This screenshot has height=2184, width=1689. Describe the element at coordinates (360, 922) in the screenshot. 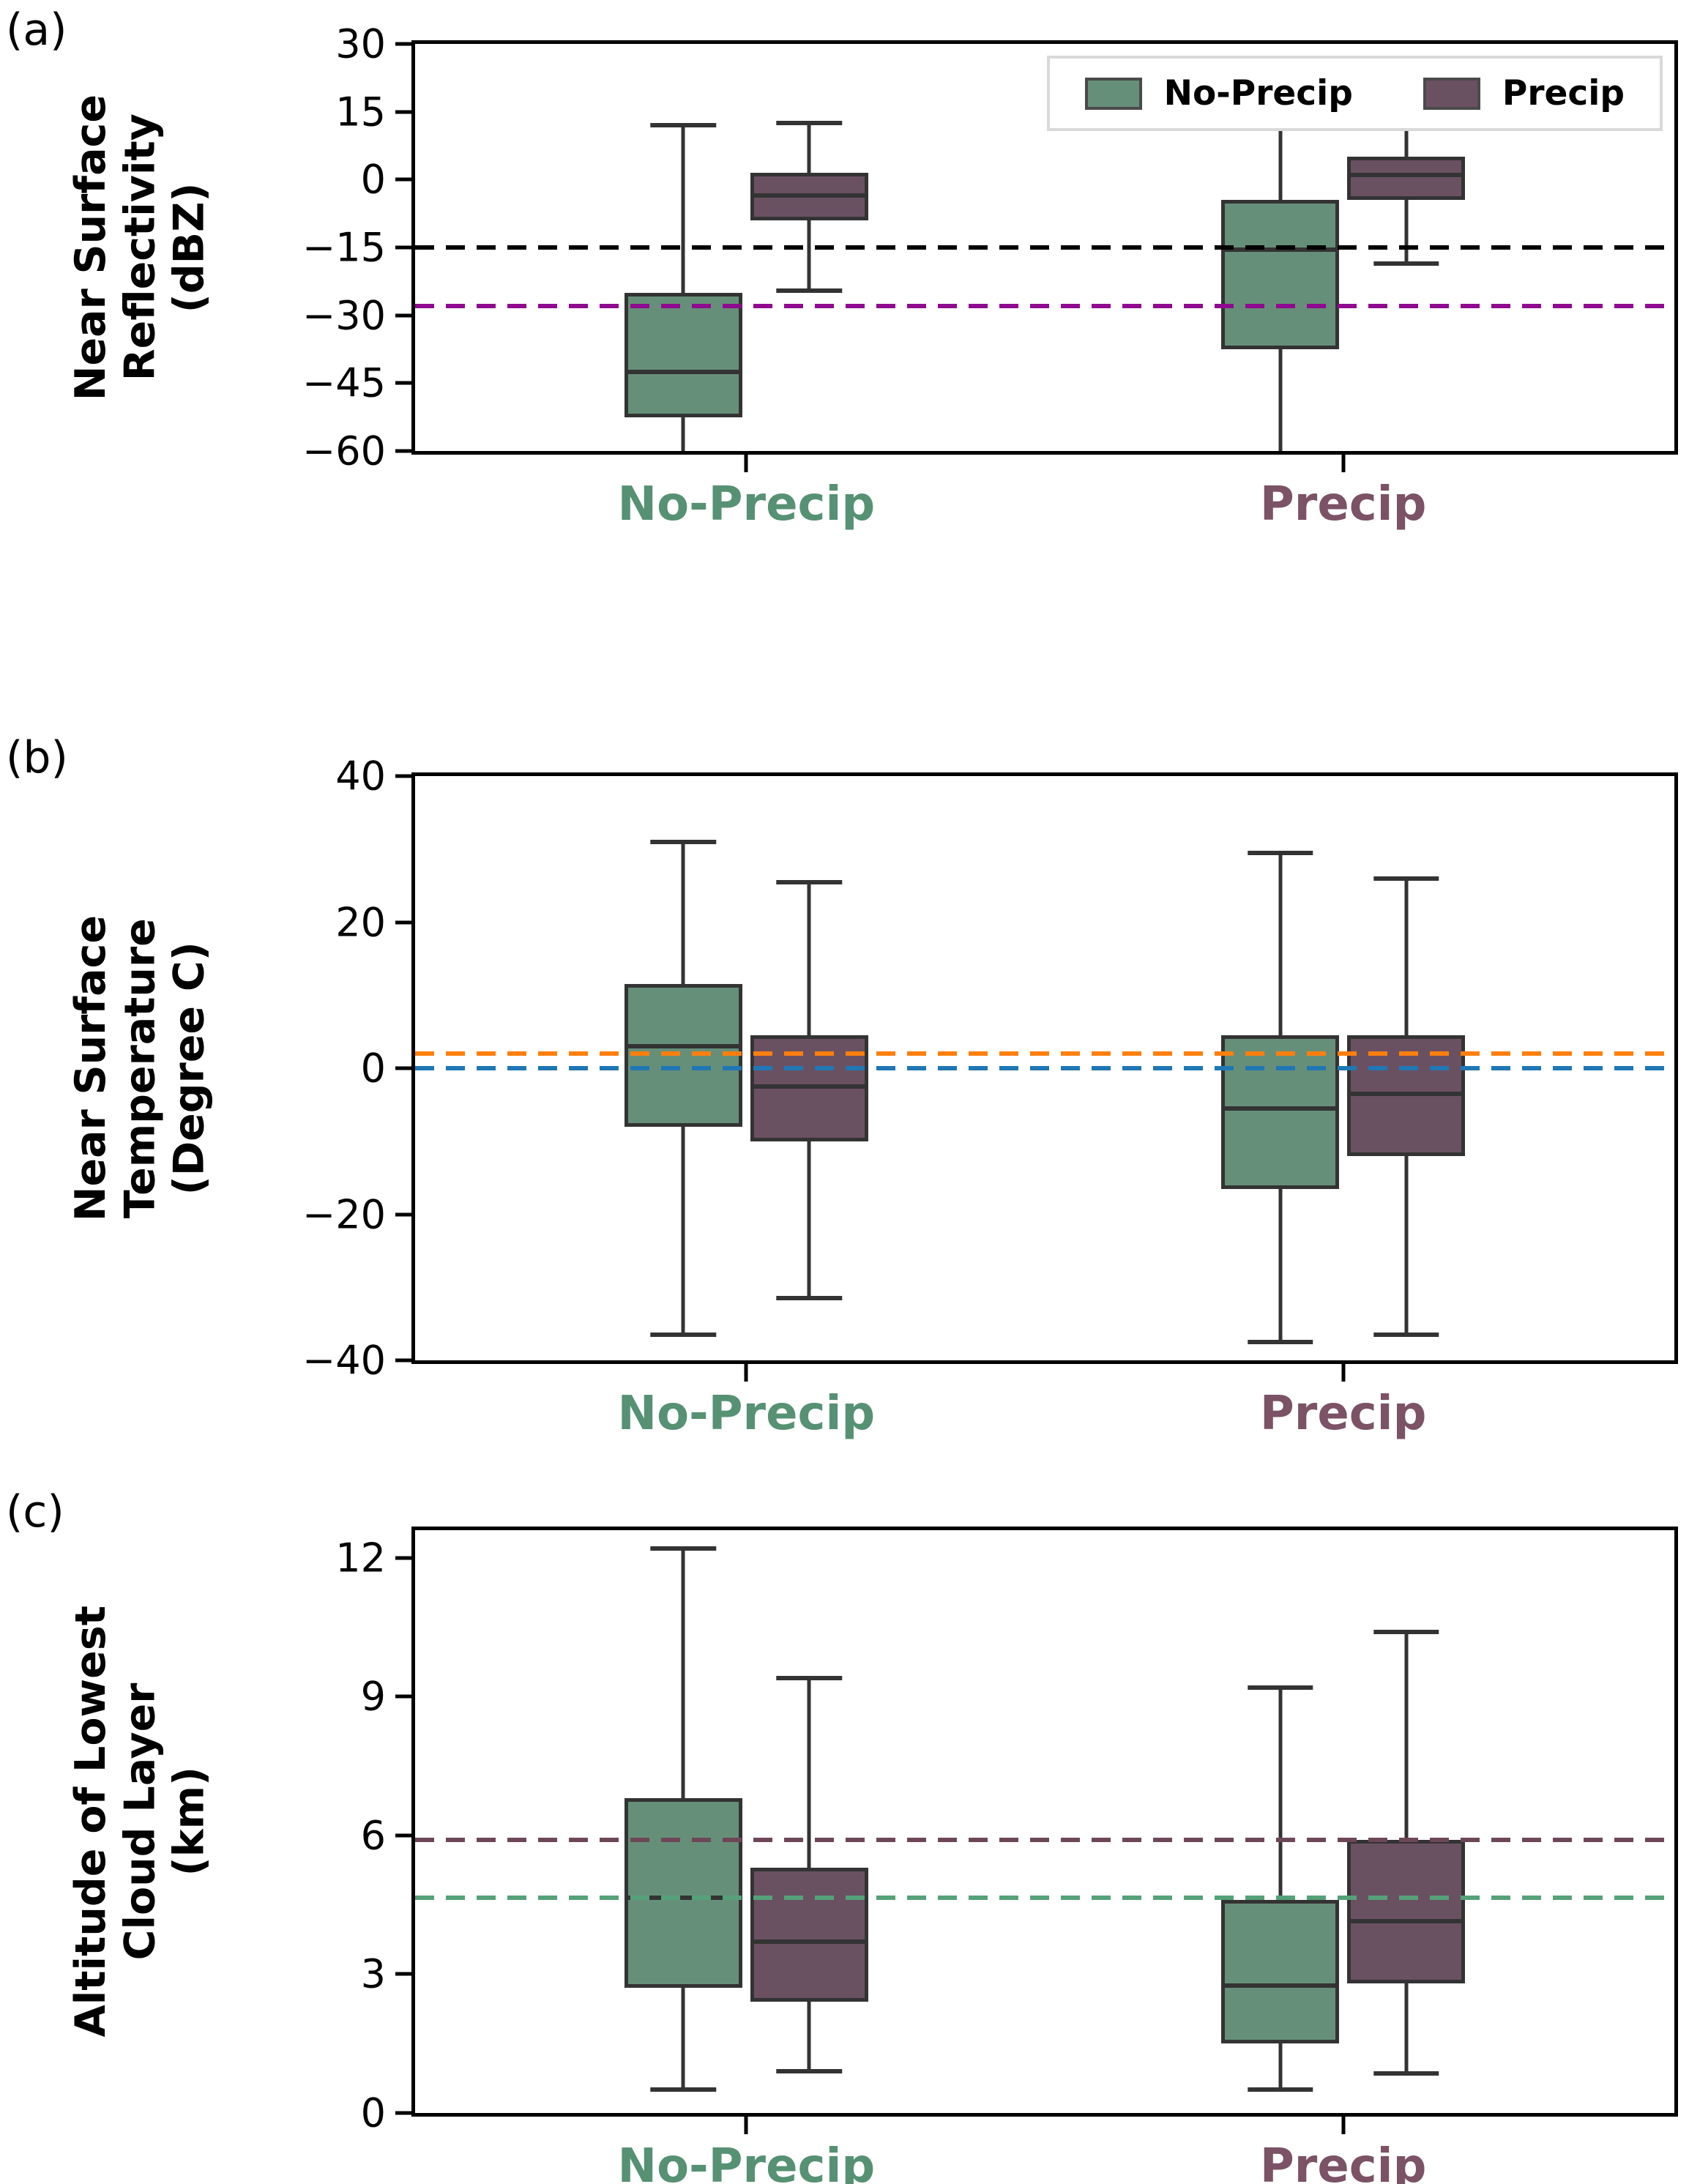

I see `y-tick-label: 20` at that location.